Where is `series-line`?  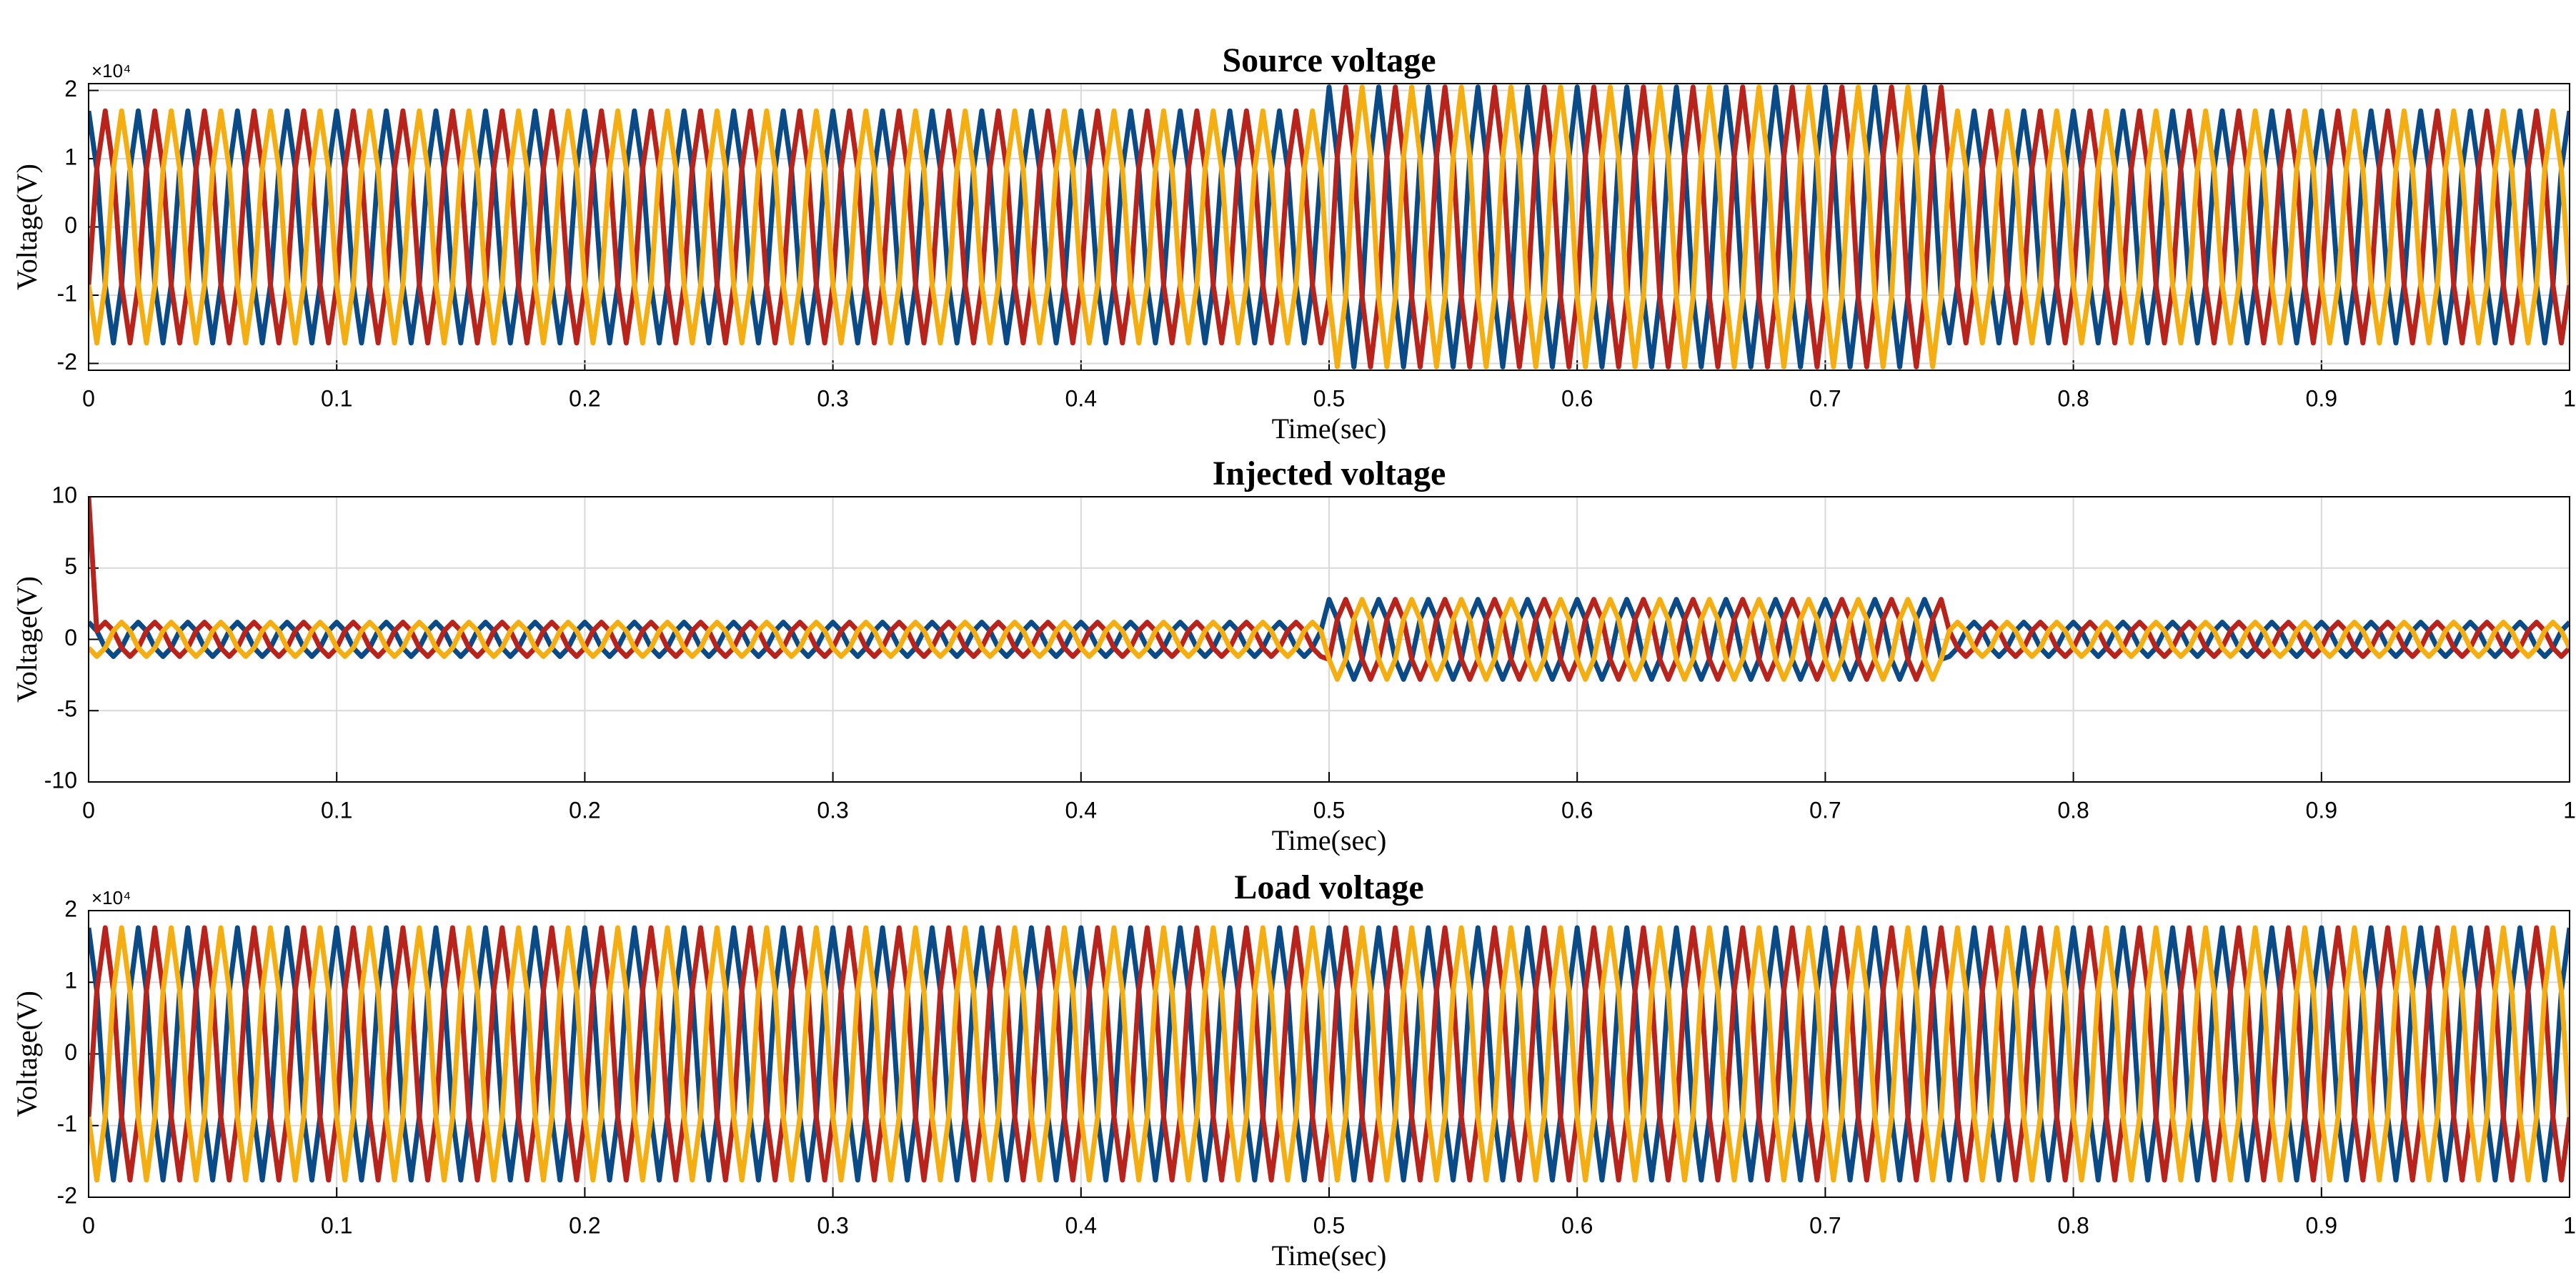
series-line is located at coordinates (1329, 639).